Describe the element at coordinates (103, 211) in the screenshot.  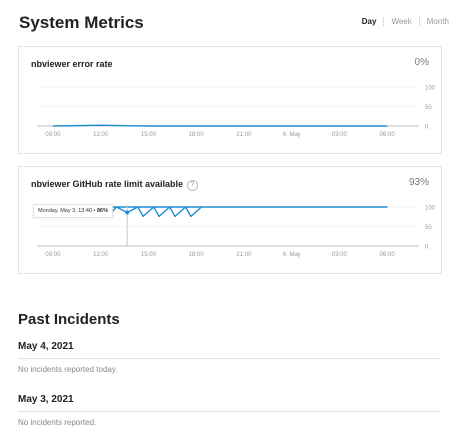
I see `tooltip-value: 86%` at that location.